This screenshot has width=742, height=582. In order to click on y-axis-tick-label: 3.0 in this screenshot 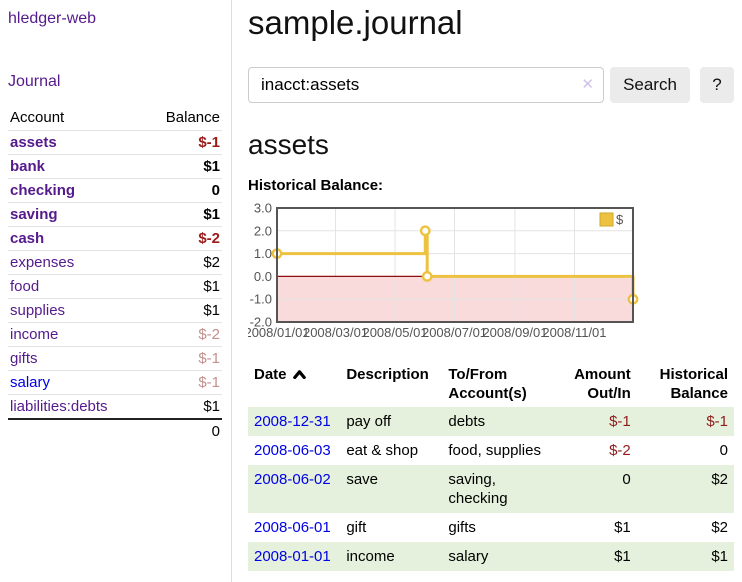, I will do `click(263, 208)`.